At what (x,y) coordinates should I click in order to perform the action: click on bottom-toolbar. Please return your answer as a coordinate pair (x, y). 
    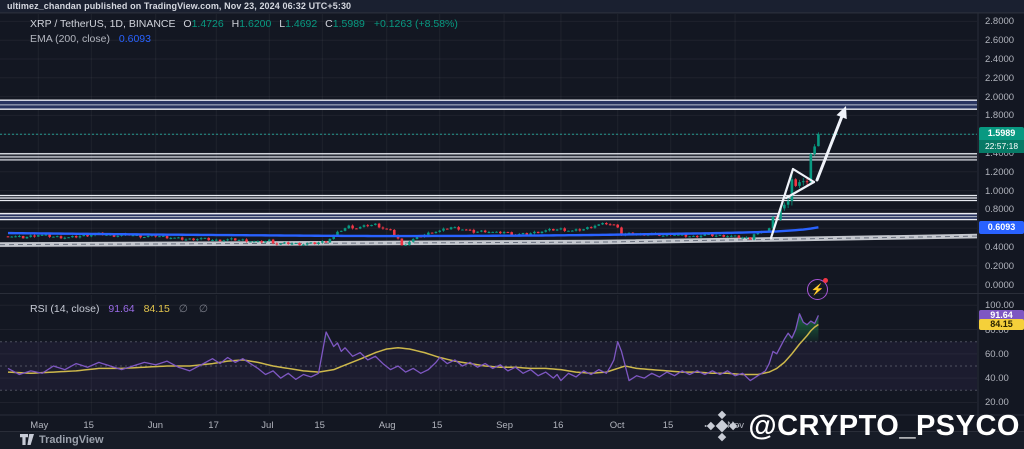
    Looking at the image, I should click on (512, 440).